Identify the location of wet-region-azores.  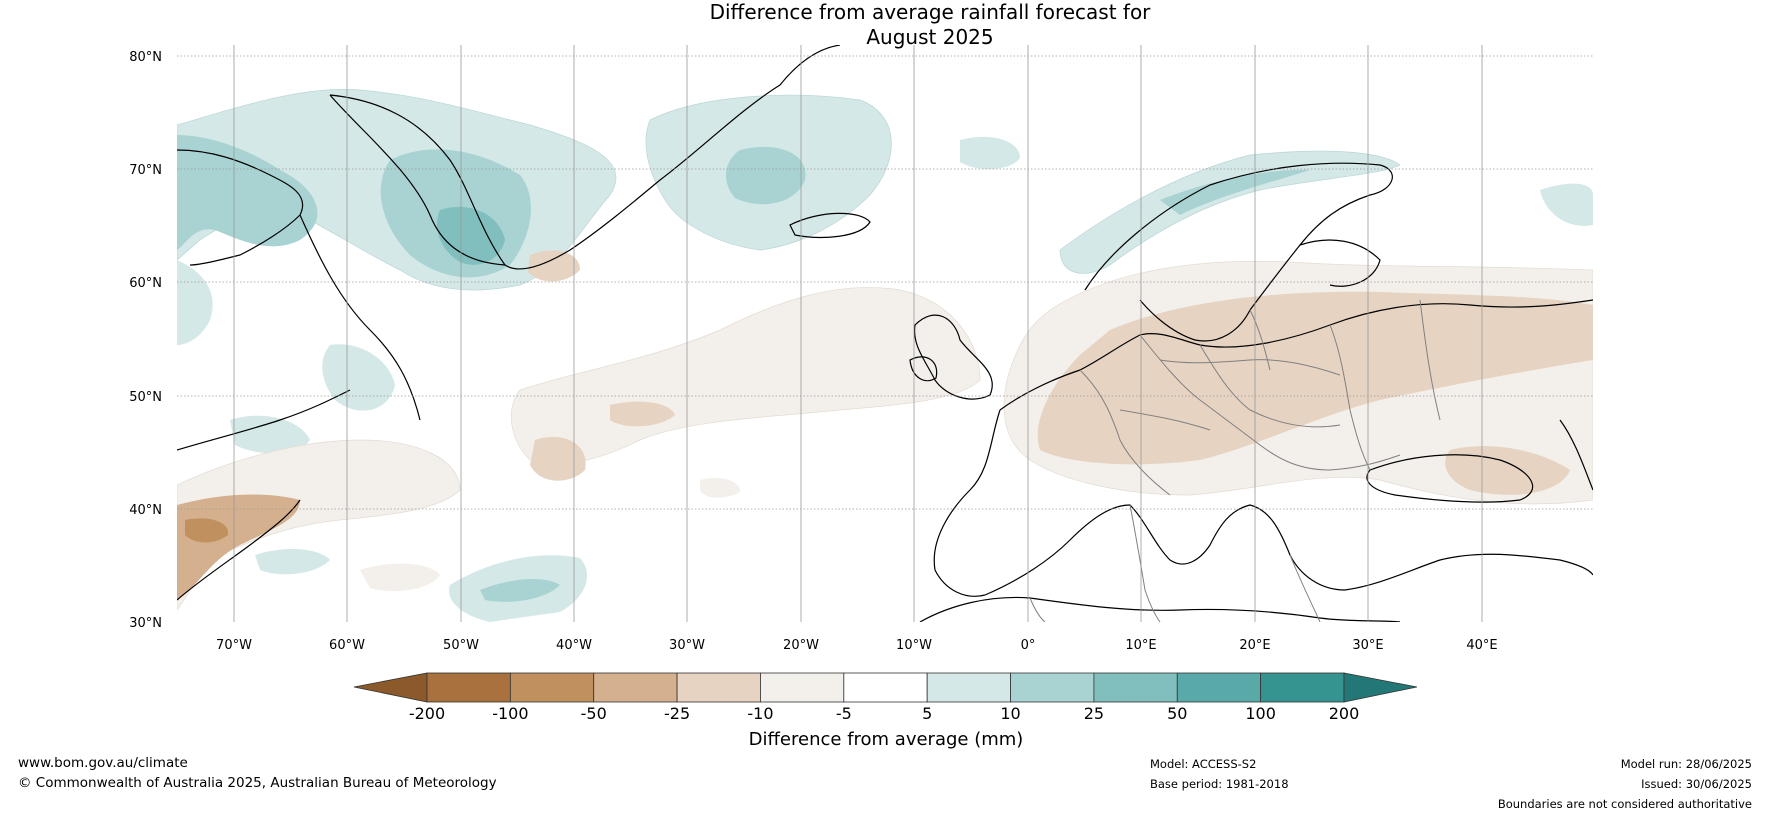
(292, 561).